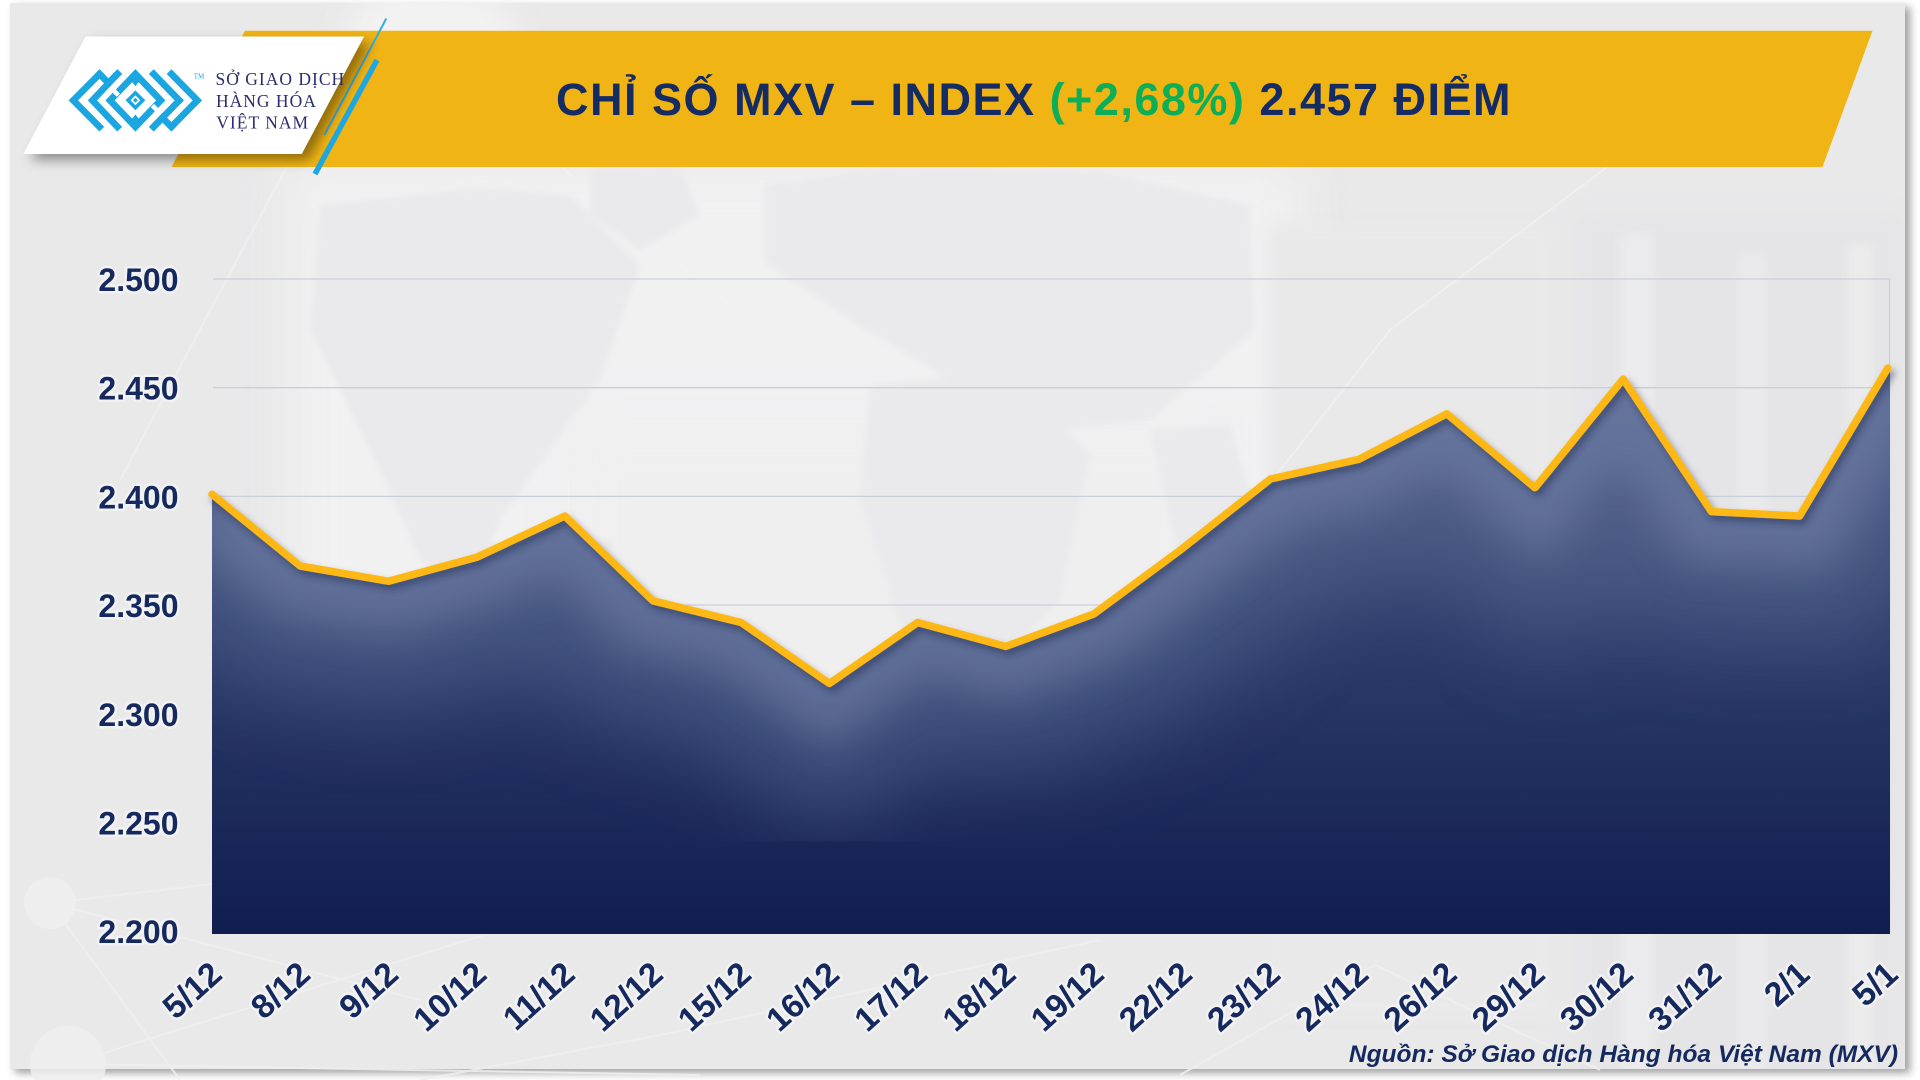 This screenshot has height=1080, width=1920. Describe the element at coordinates (138, 497) in the screenshot. I see `svg-text: 2.400` at that location.